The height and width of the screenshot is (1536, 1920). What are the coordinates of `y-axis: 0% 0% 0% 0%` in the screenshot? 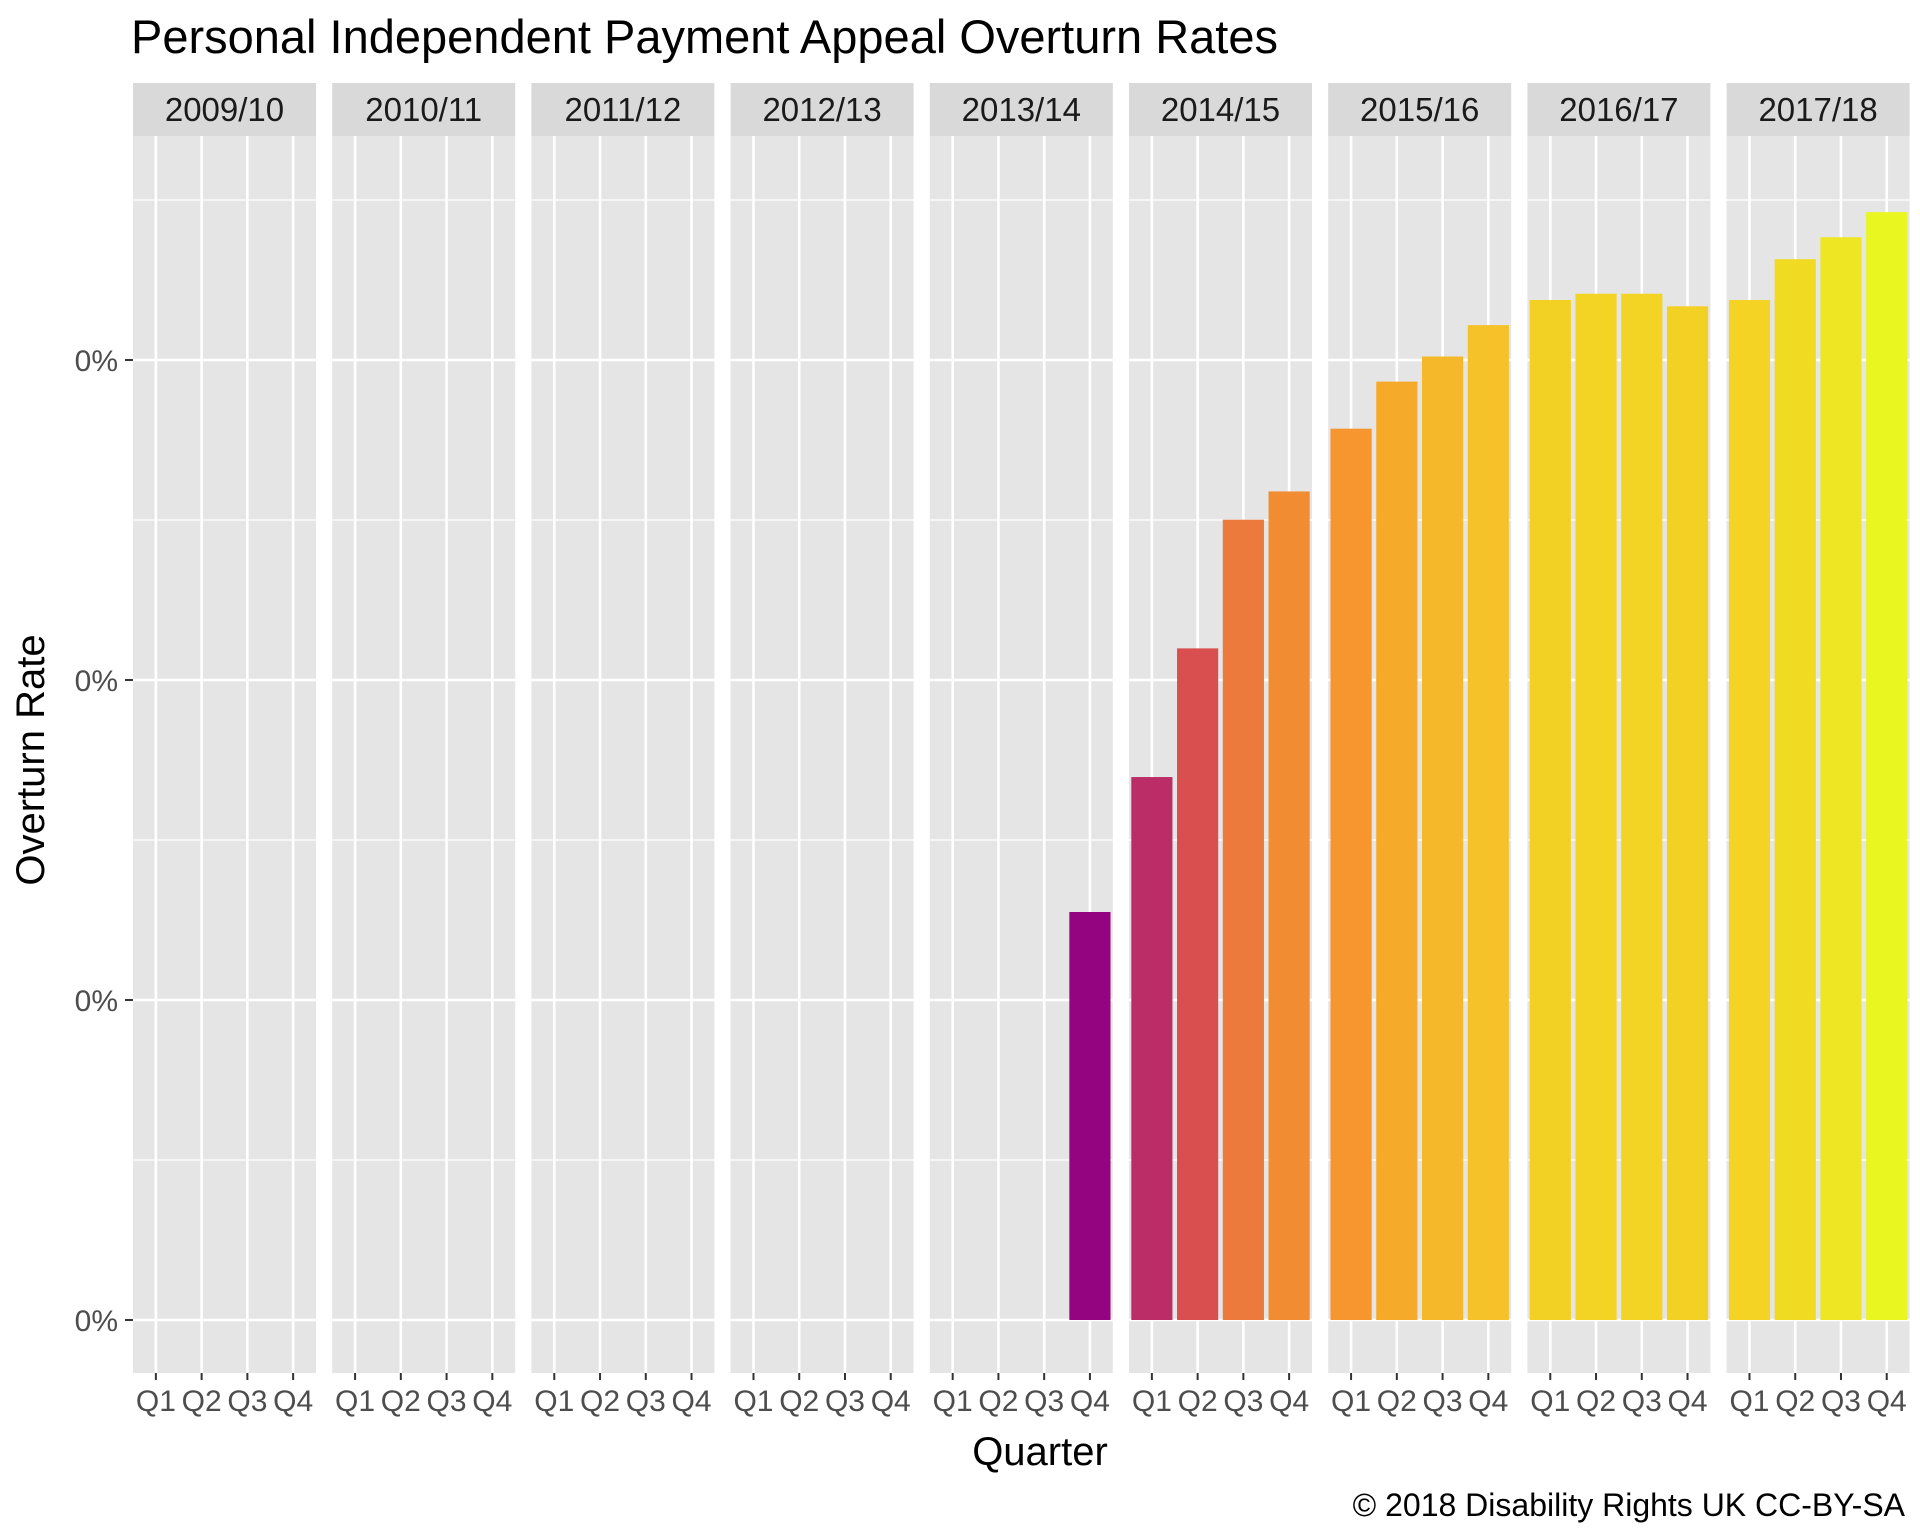 It's located at (104, 841).